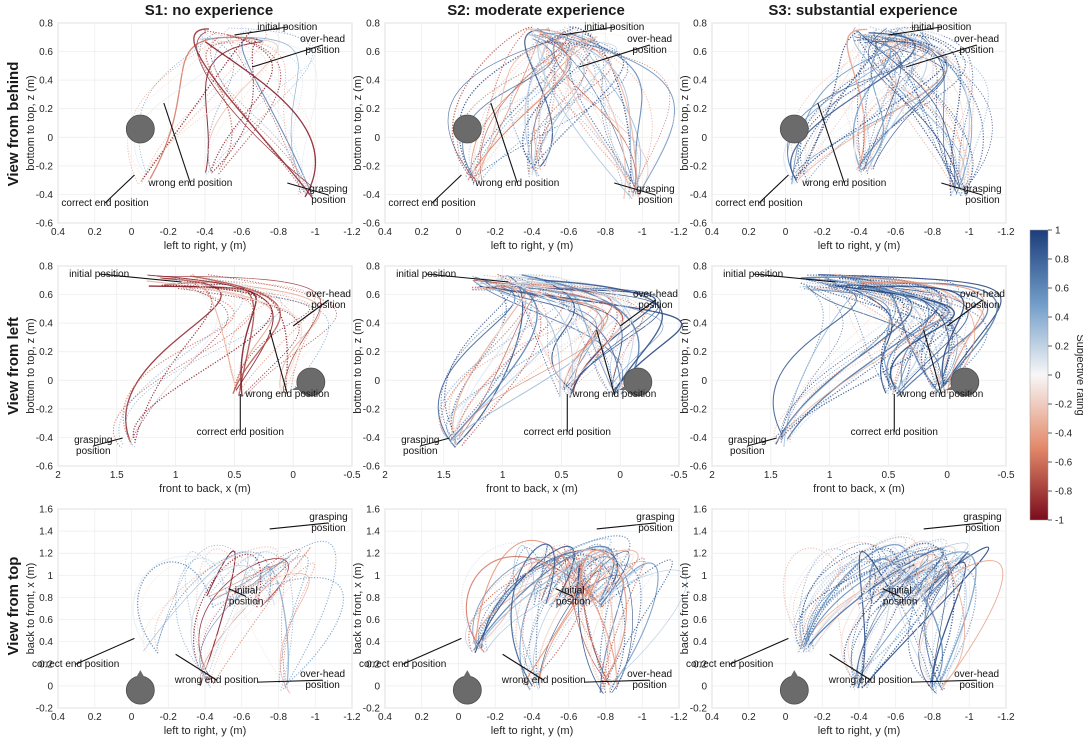  Describe the element at coordinates (46, 642) in the screenshot. I see `y-tick-label: 0.4` at that location.